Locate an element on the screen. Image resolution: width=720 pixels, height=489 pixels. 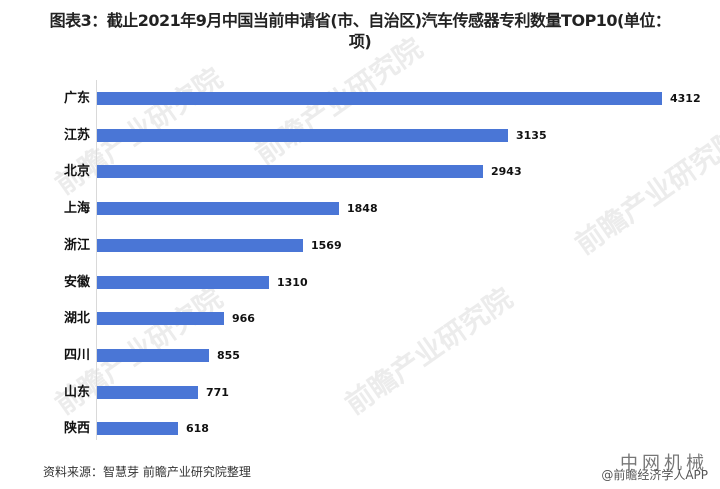
y-axis-line is located at coordinates (96, 260).